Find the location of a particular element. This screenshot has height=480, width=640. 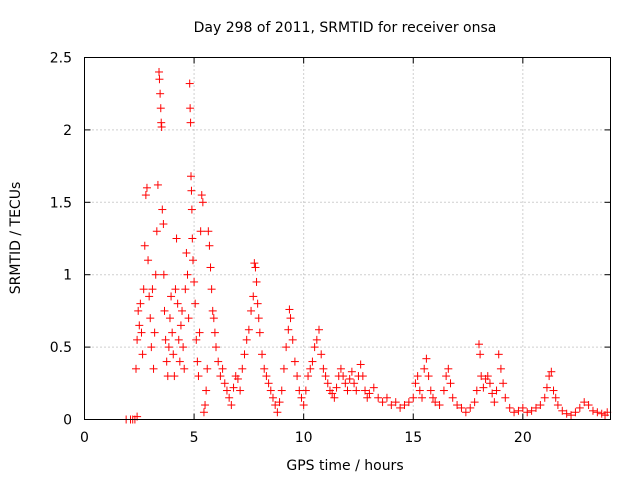

y-axis-label: SRMTID / TECUs is located at coordinates (16, 238).